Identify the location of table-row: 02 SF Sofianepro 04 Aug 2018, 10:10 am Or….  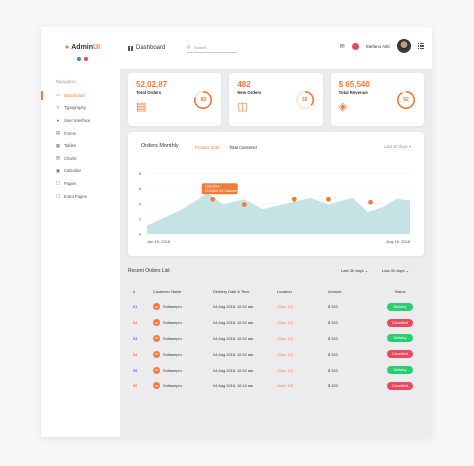
(276, 323).